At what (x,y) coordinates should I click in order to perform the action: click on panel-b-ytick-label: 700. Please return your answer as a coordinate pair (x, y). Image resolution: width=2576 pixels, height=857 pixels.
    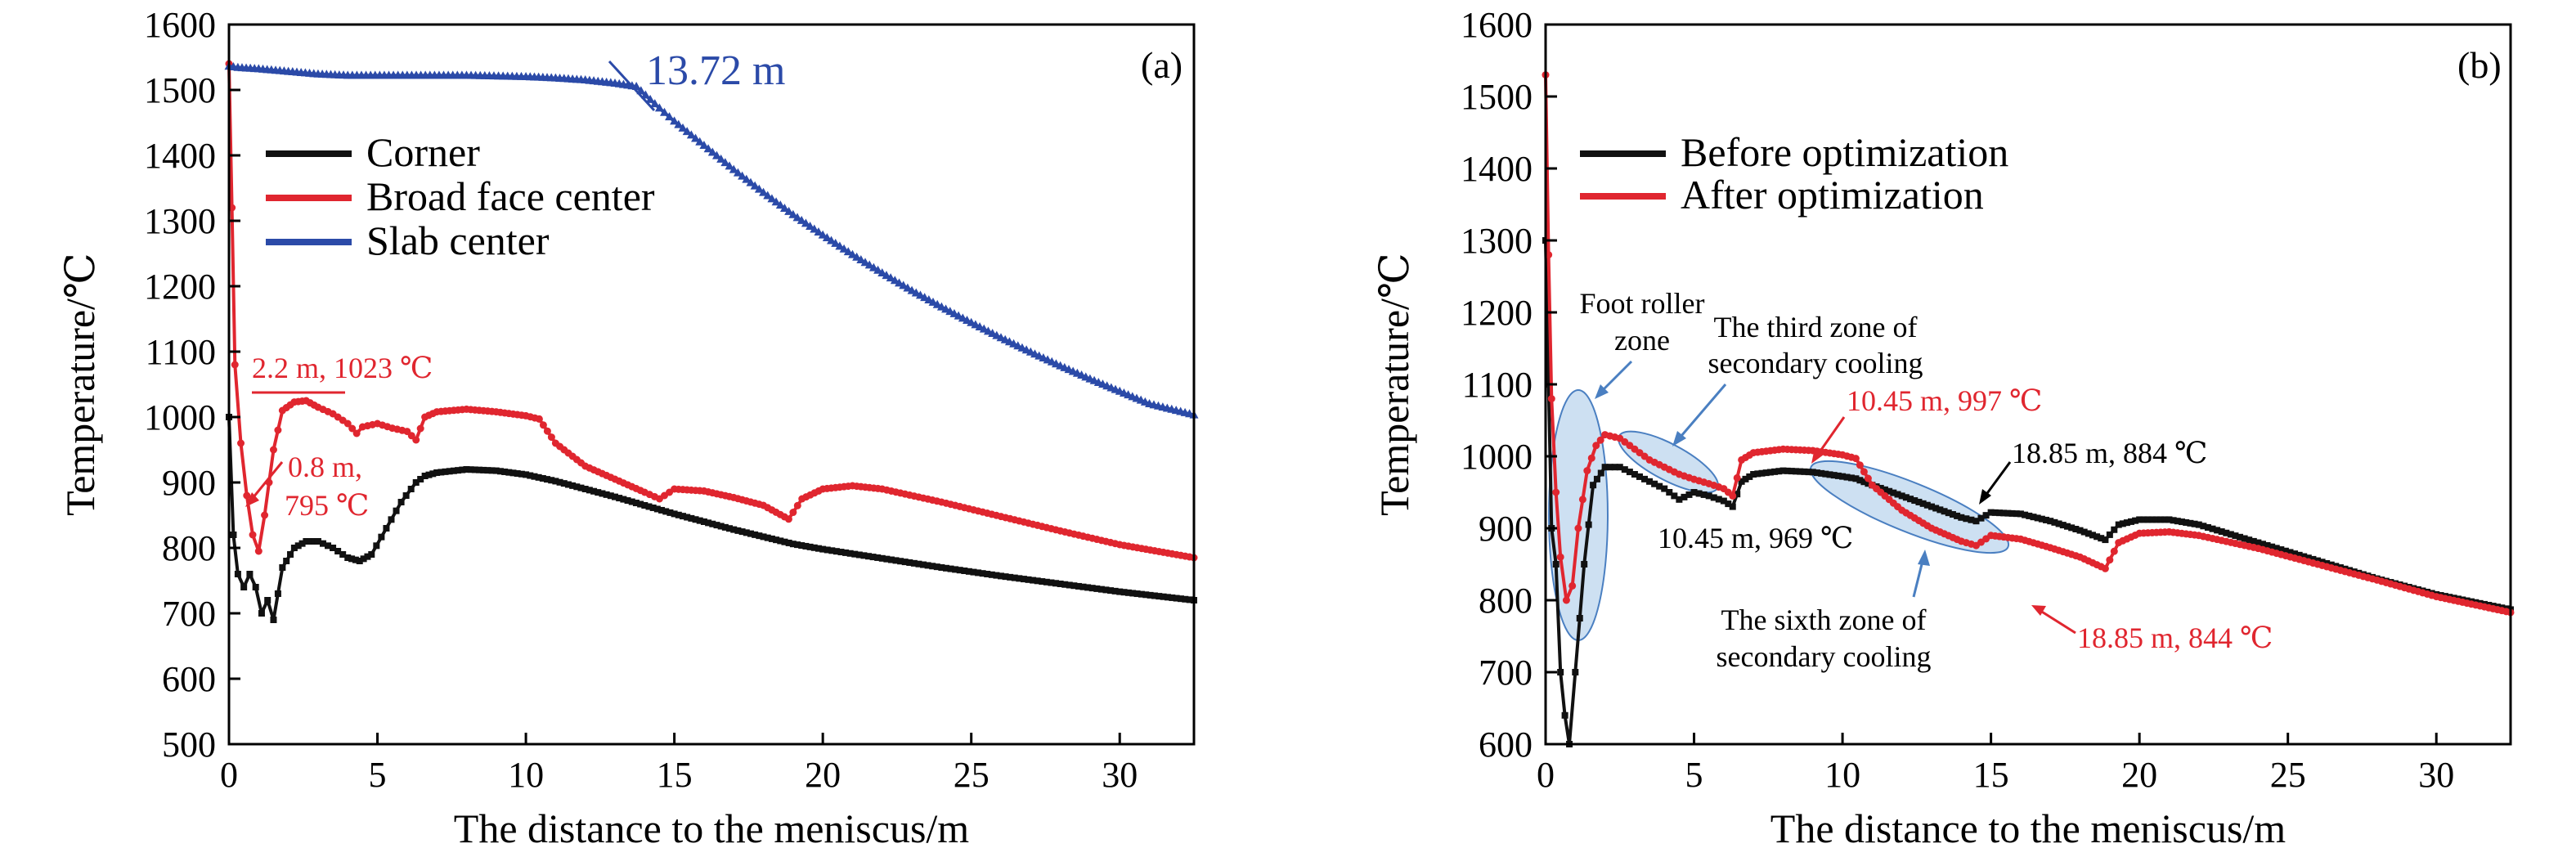
    Looking at the image, I should click on (1506, 673).